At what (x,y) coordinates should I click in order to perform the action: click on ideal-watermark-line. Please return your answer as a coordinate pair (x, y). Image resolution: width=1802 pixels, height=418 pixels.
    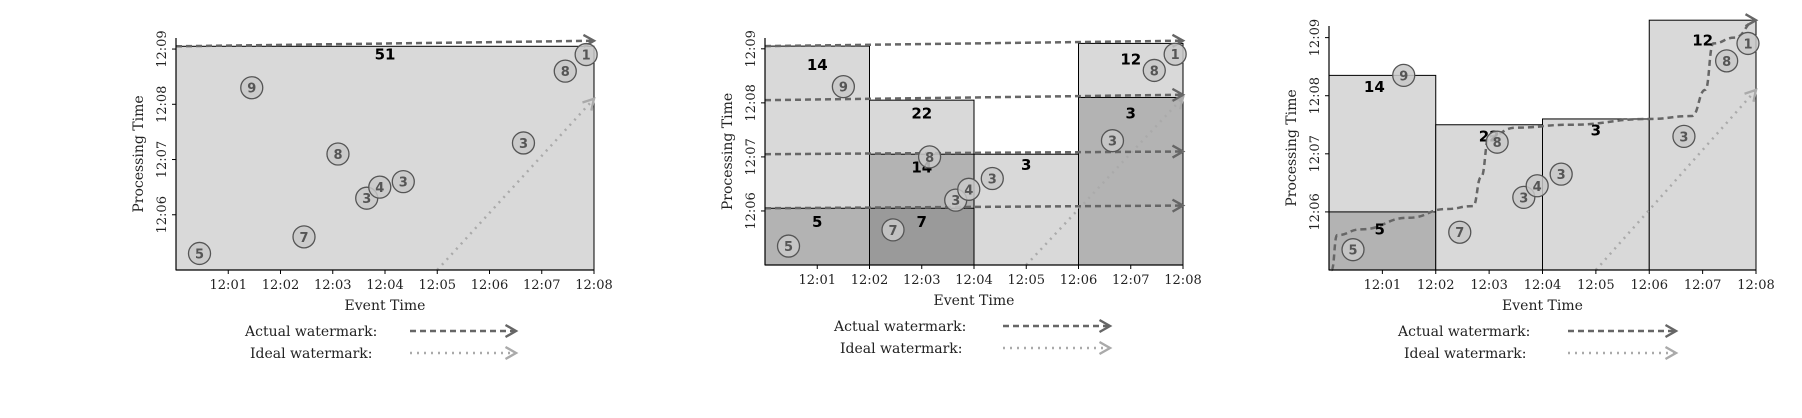
    Looking at the image, I should click on (1676, 179).